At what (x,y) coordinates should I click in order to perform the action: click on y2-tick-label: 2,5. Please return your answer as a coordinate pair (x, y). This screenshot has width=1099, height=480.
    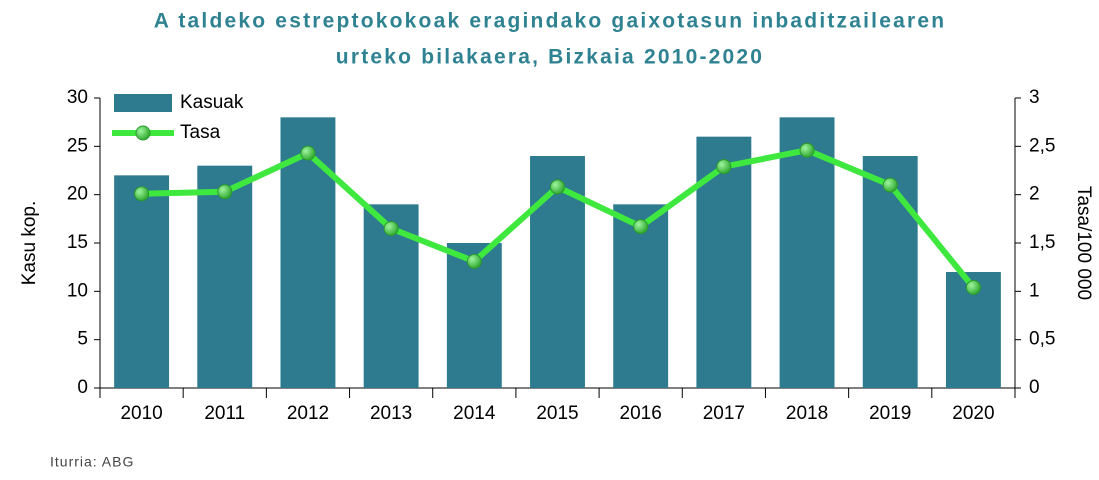
    Looking at the image, I should click on (1042, 145).